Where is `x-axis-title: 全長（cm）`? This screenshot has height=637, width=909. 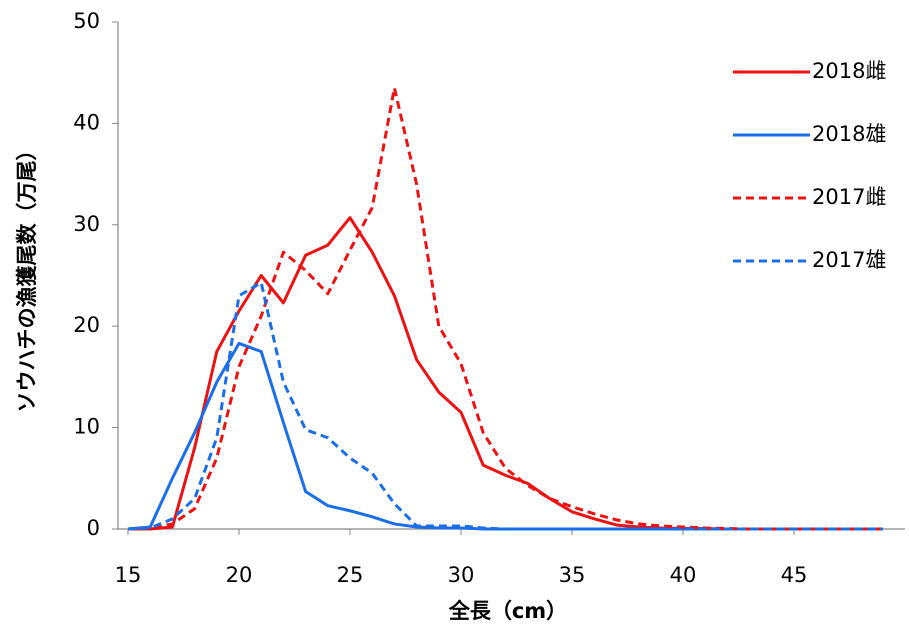 x-axis-title: 全長（cm） is located at coordinates (507, 611).